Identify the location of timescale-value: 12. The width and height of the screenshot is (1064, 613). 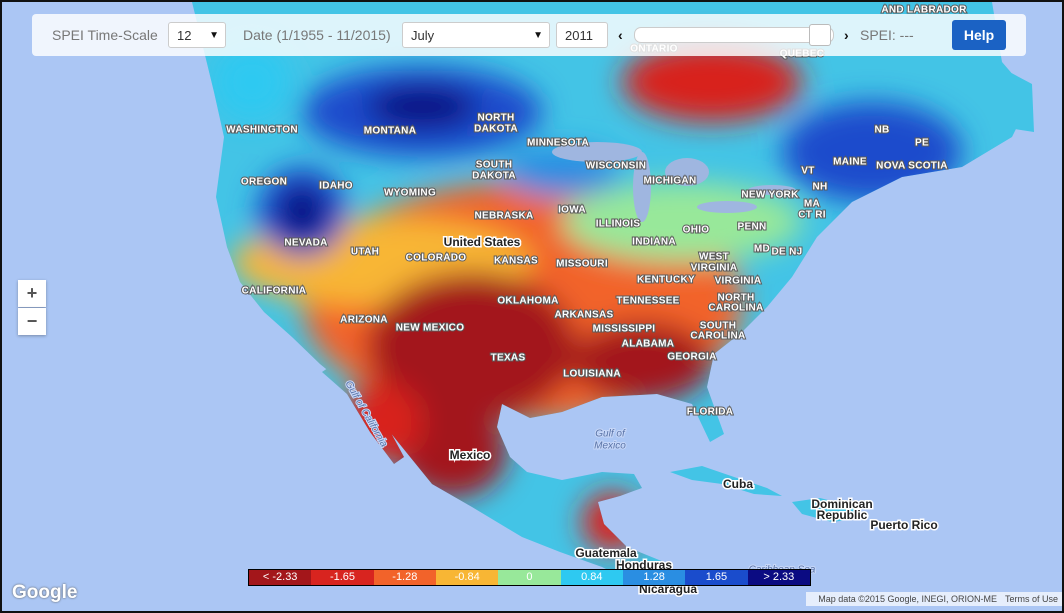
(184, 35).